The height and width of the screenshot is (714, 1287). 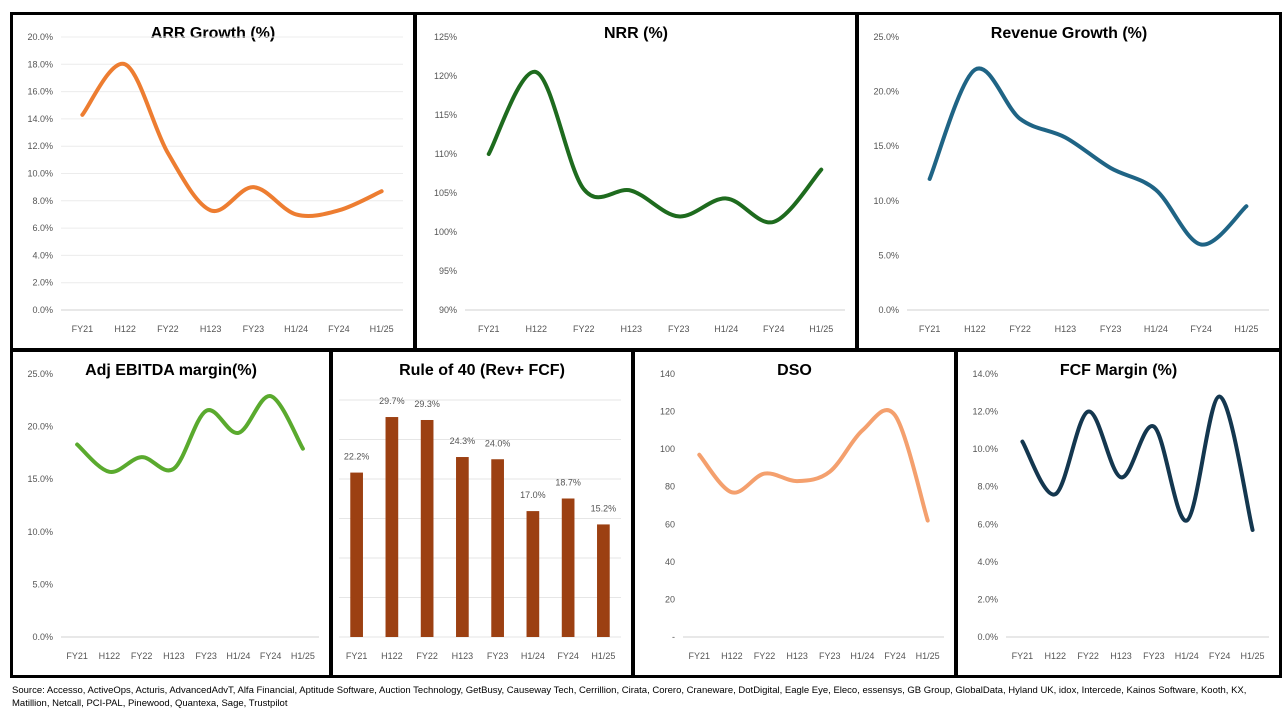 What do you see at coordinates (40, 64) in the screenshot?
I see `y-tick-label: 18.0%` at bounding box center [40, 64].